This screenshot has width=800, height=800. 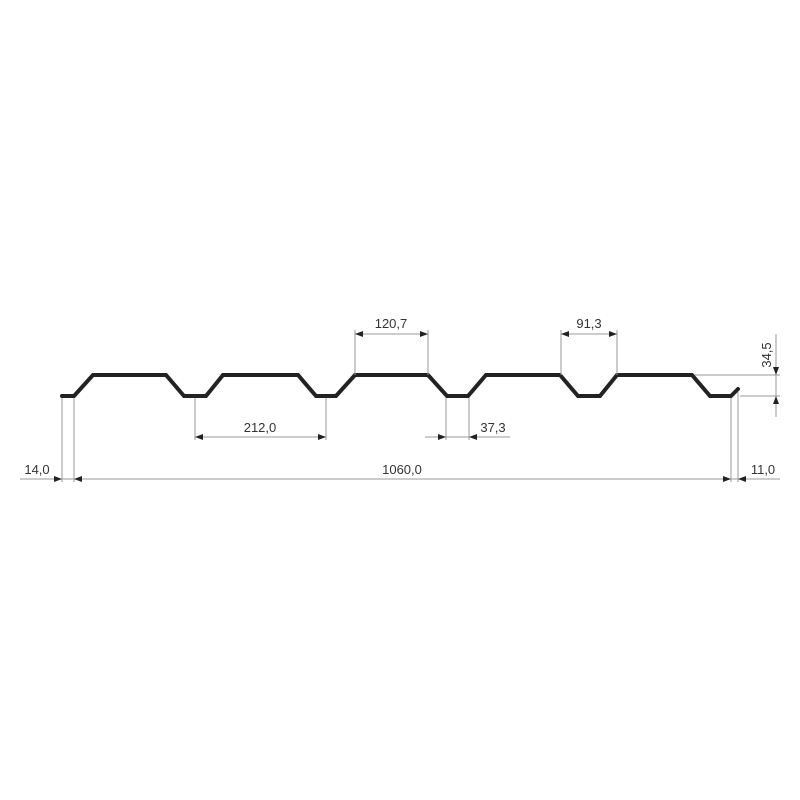 I want to click on dimension-total-width: 1060,0 14,0 11,0, so click(x=400, y=437).